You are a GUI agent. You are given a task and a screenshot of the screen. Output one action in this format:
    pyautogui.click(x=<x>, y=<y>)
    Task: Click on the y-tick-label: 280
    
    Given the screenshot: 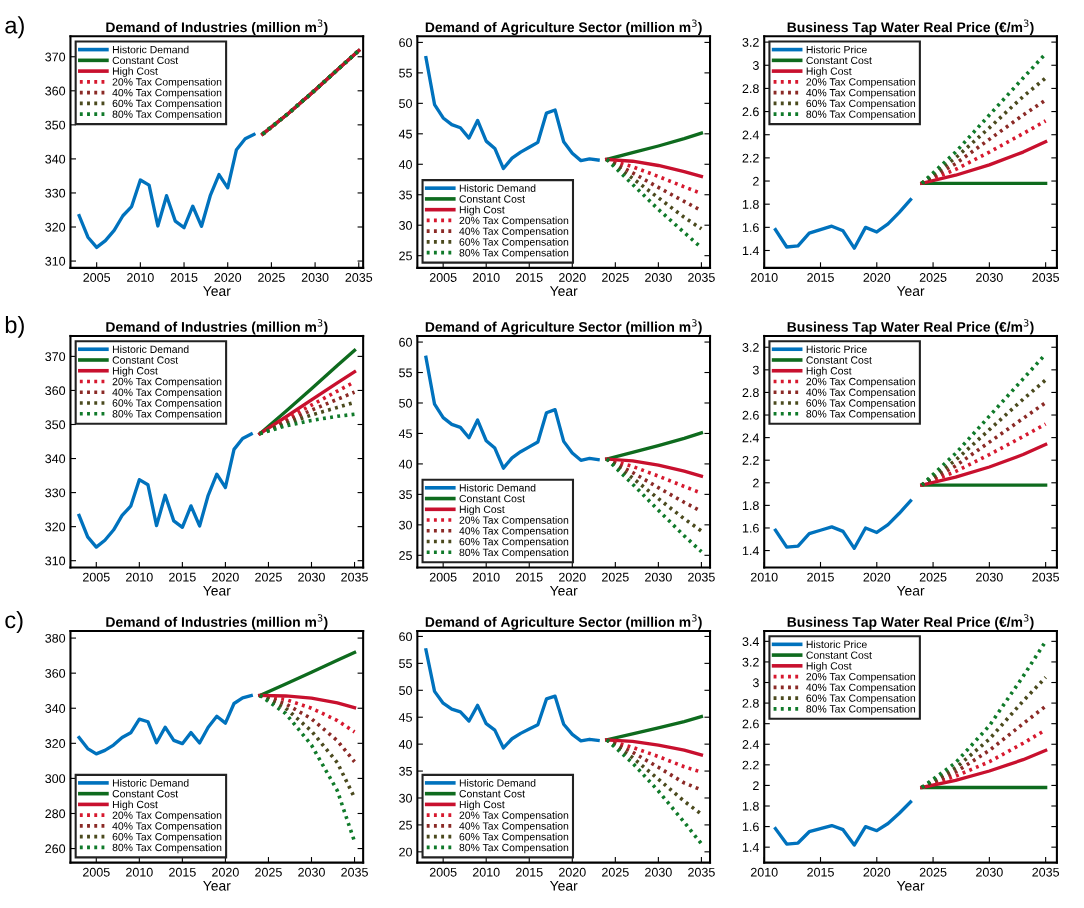 What is the action you would take?
    pyautogui.click(x=55, y=814)
    